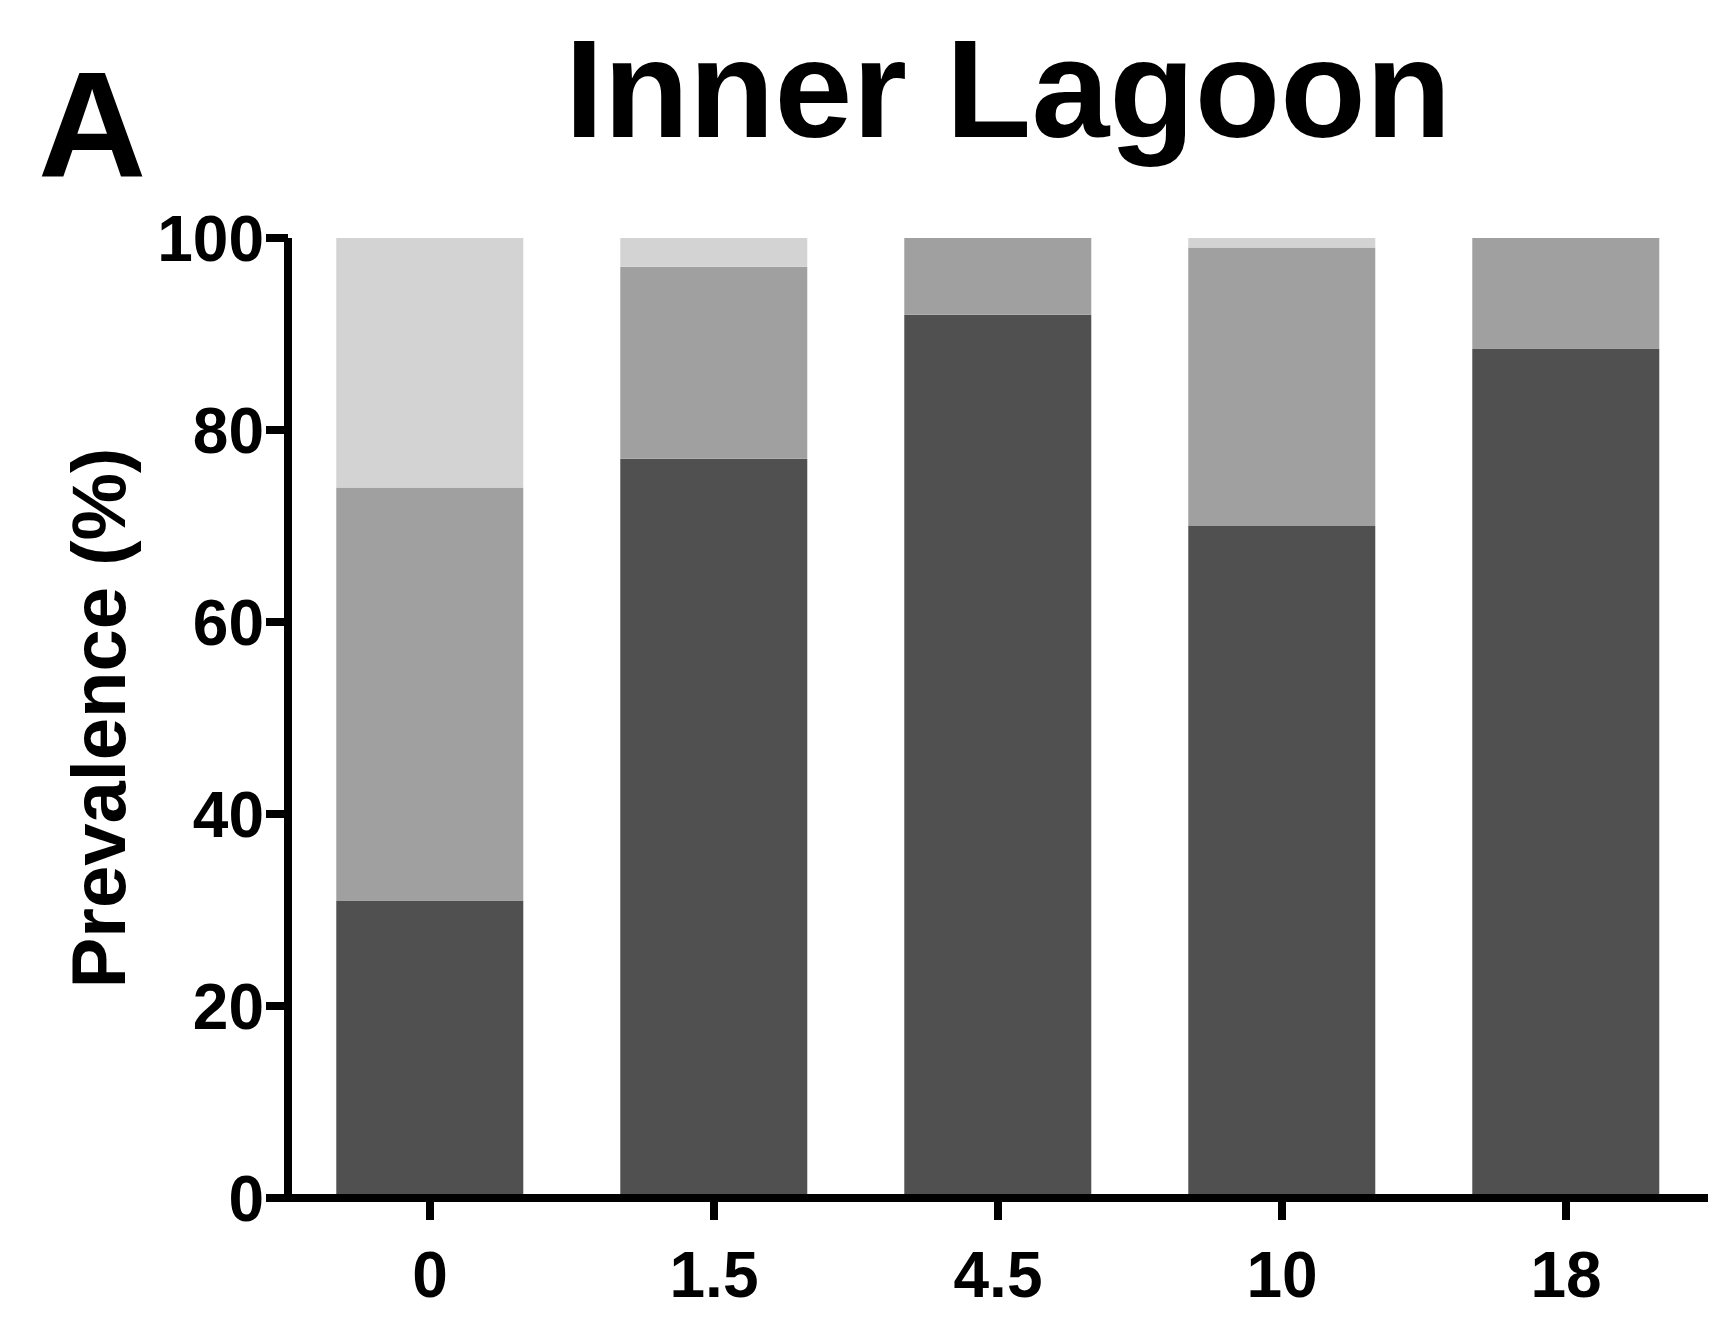 This screenshot has height=1327, width=1733. What do you see at coordinates (92, 124) in the screenshot?
I see `text: A` at bounding box center [92, 124].